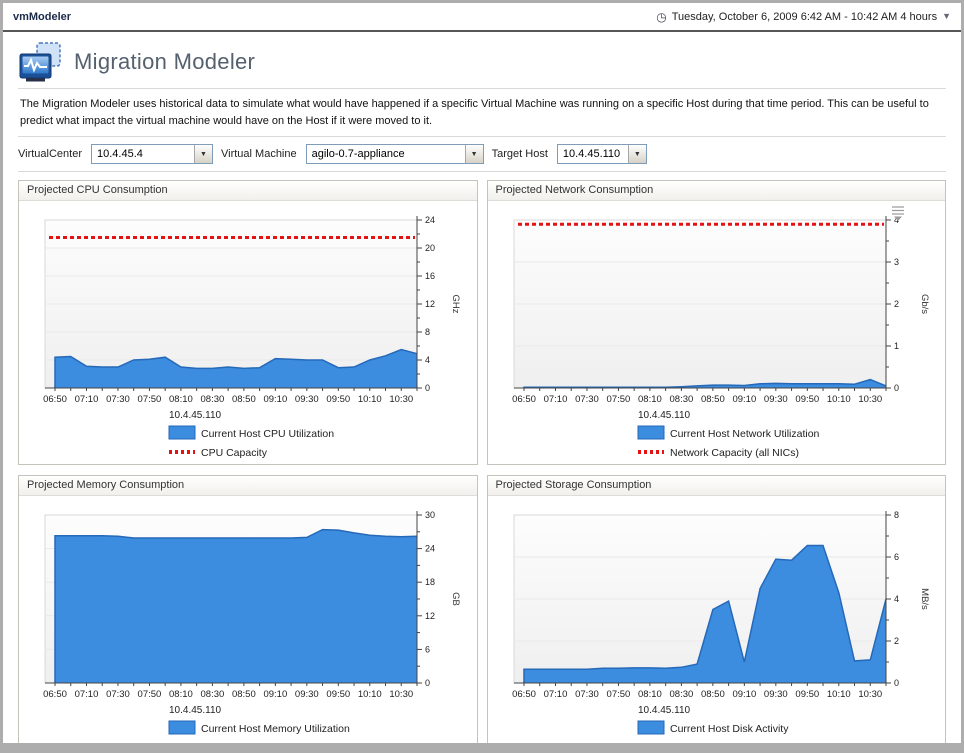 This screenshot has width=964, height=753. What do you see at coordinates (896, 262) in the screenshot?
I see `svg-text: 3` at bounding box center [896, 262].